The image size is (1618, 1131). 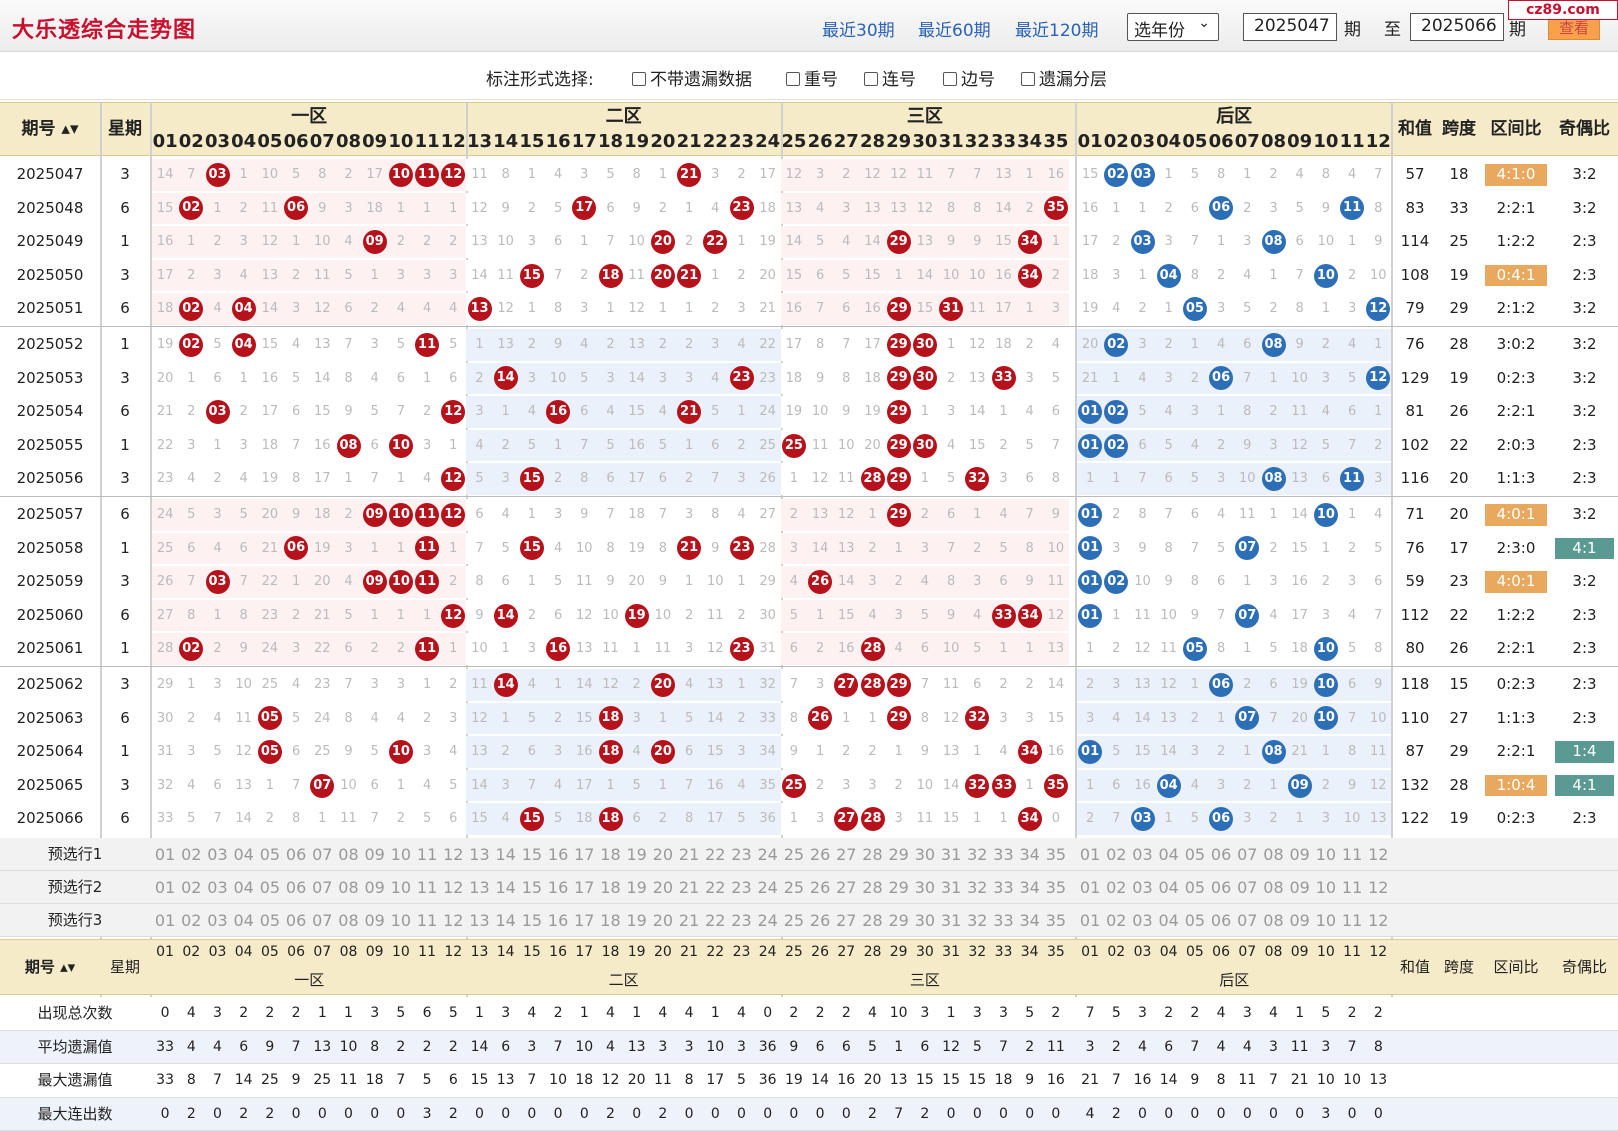 I want to click on col-issue-header: 期号 ▴▾, so click(x=50, y=129).